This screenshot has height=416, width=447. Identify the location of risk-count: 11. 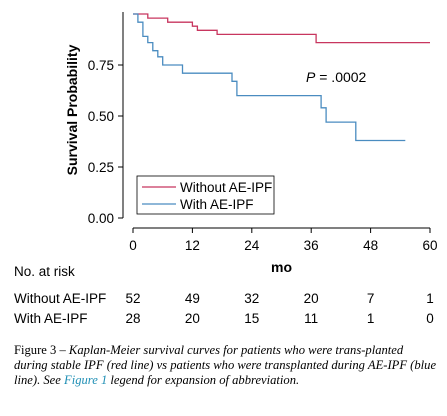
(311, 318).